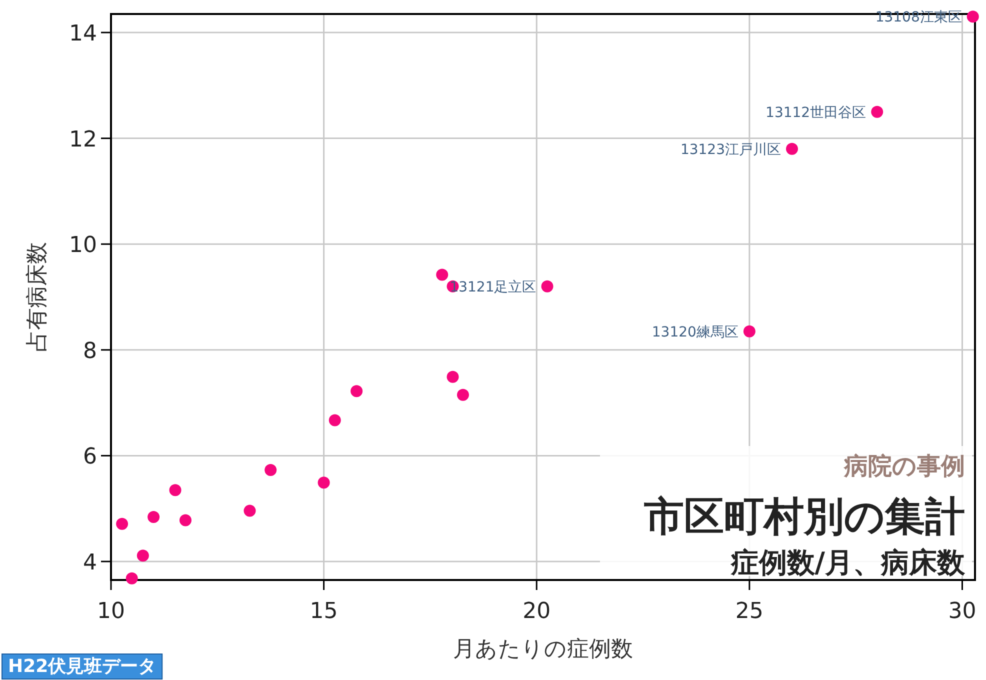  What do you see at coordinates (82, 666) in the screenshot?
I see `text: H22伏見班データ` at bounding box center [82, 666].